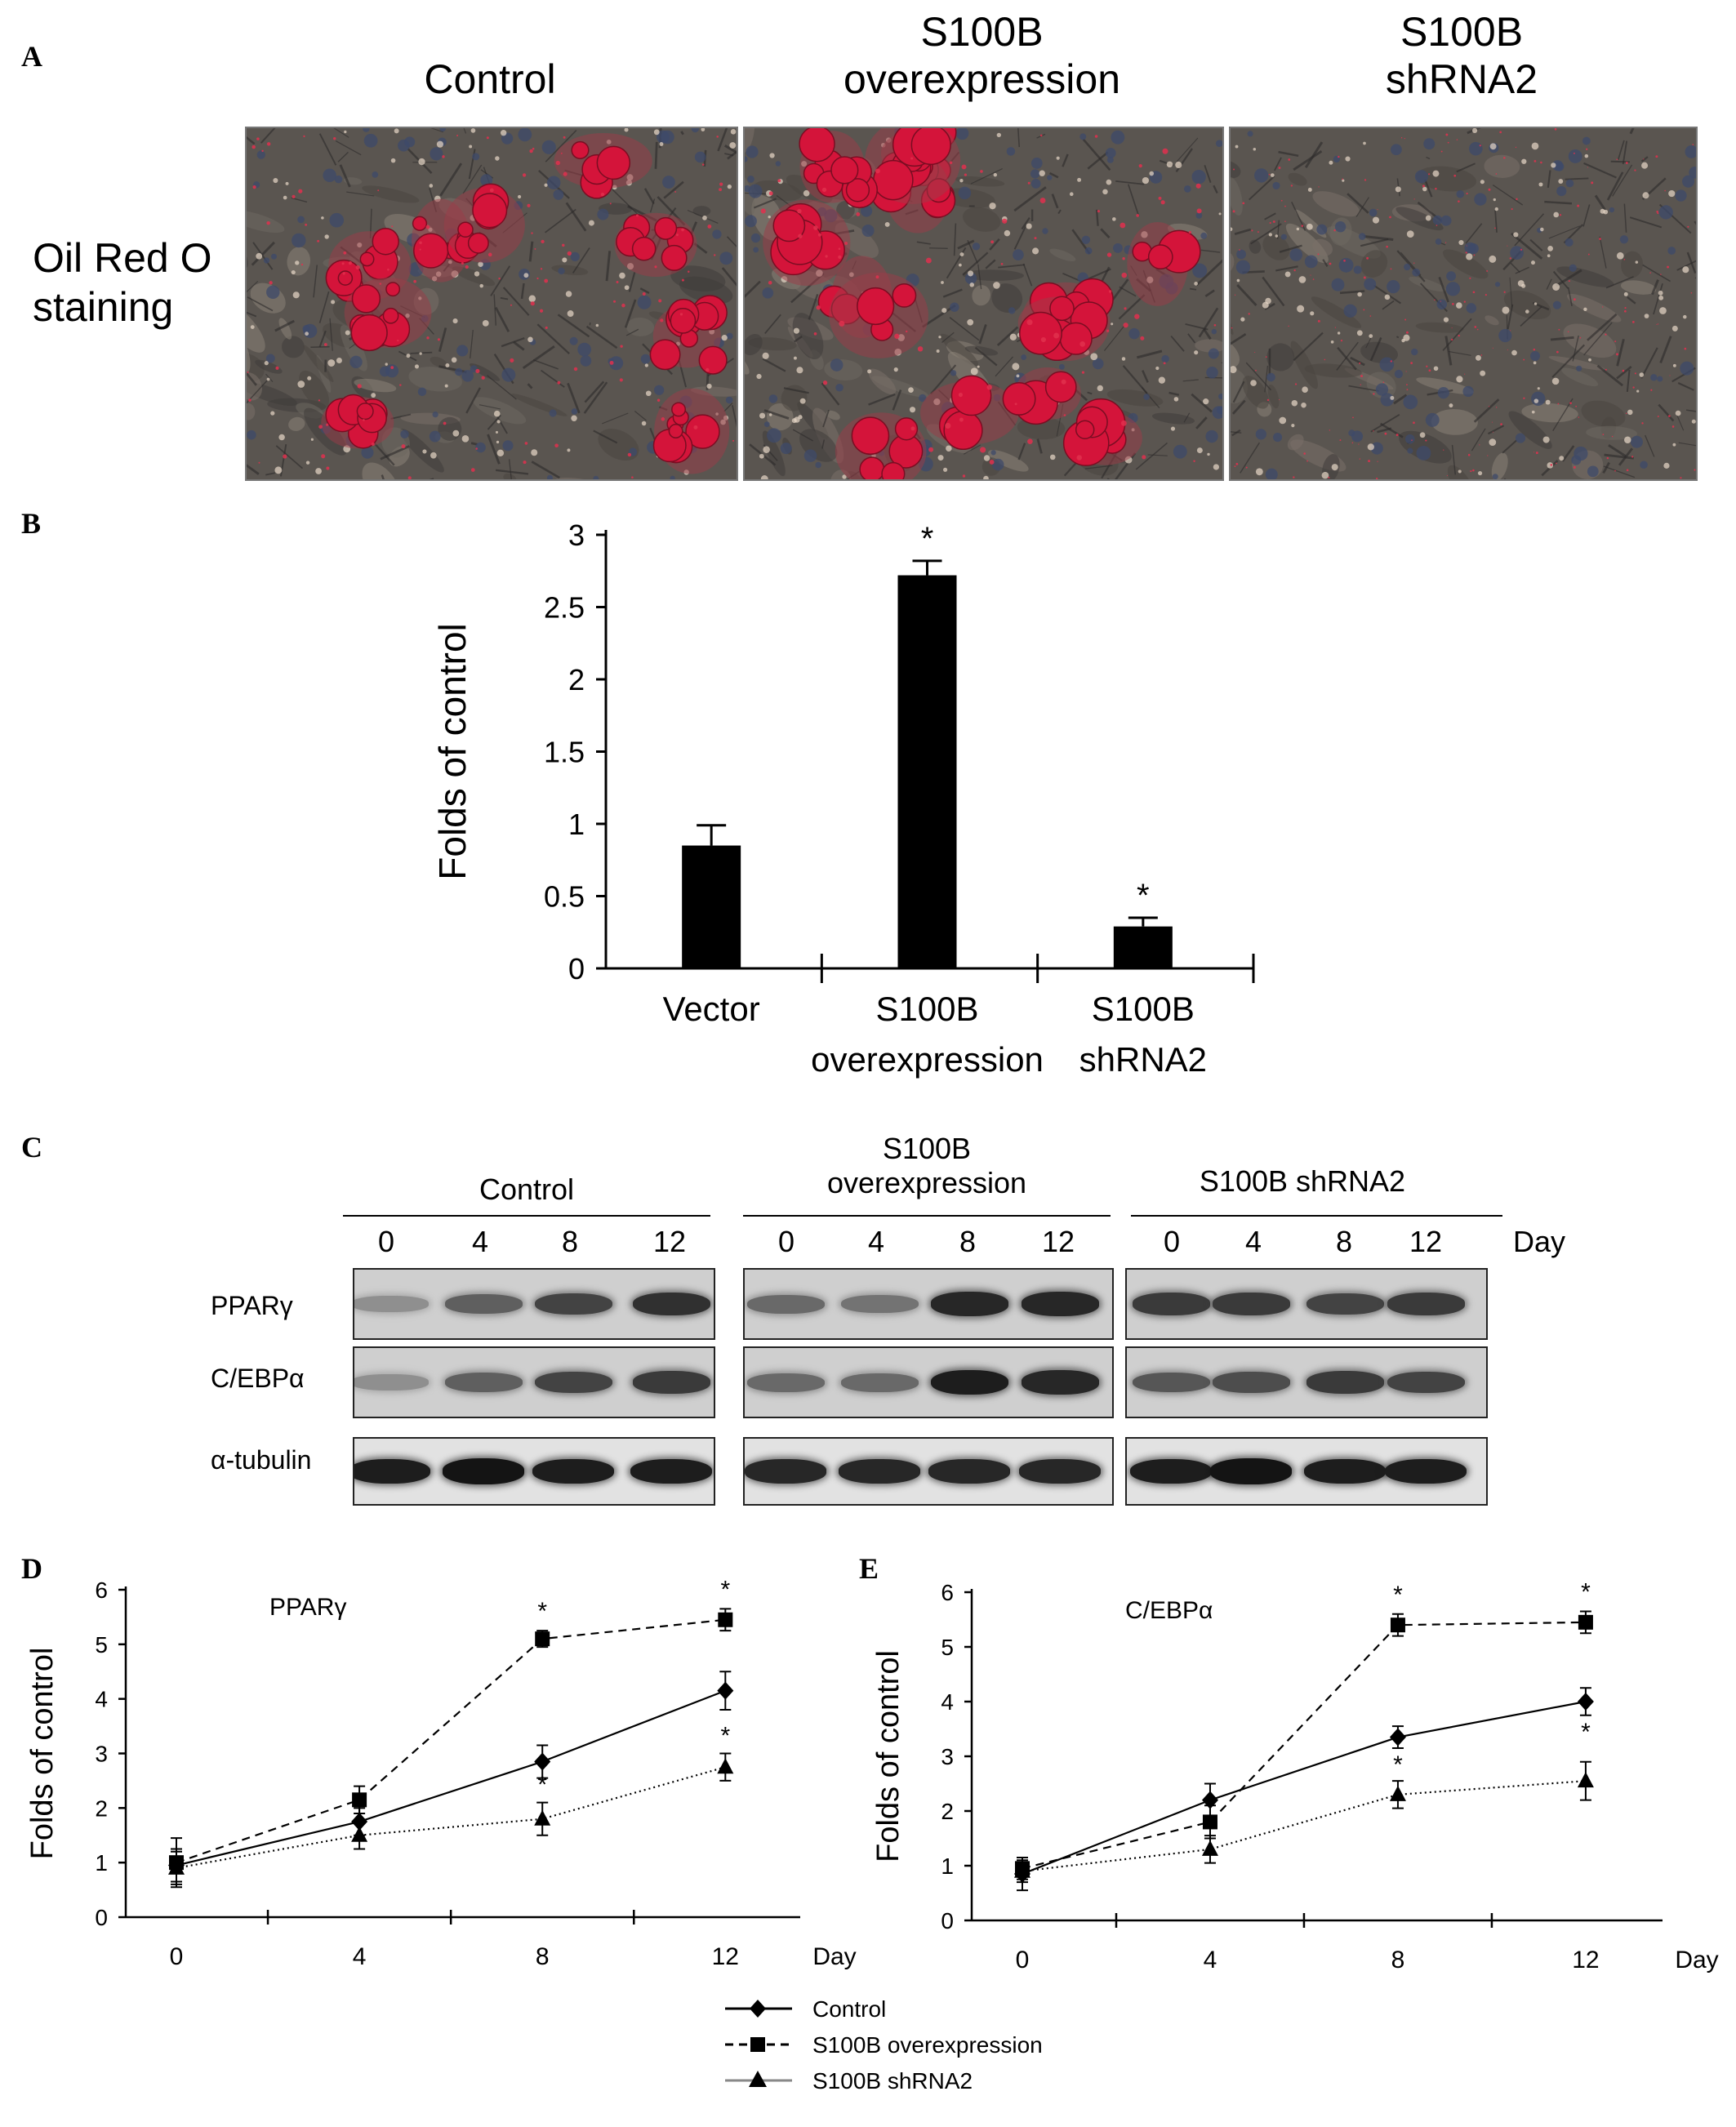 The width and height of the screenshot is (1736, 2127). I want to click on category-label: overexpression, so click(927, 1060).